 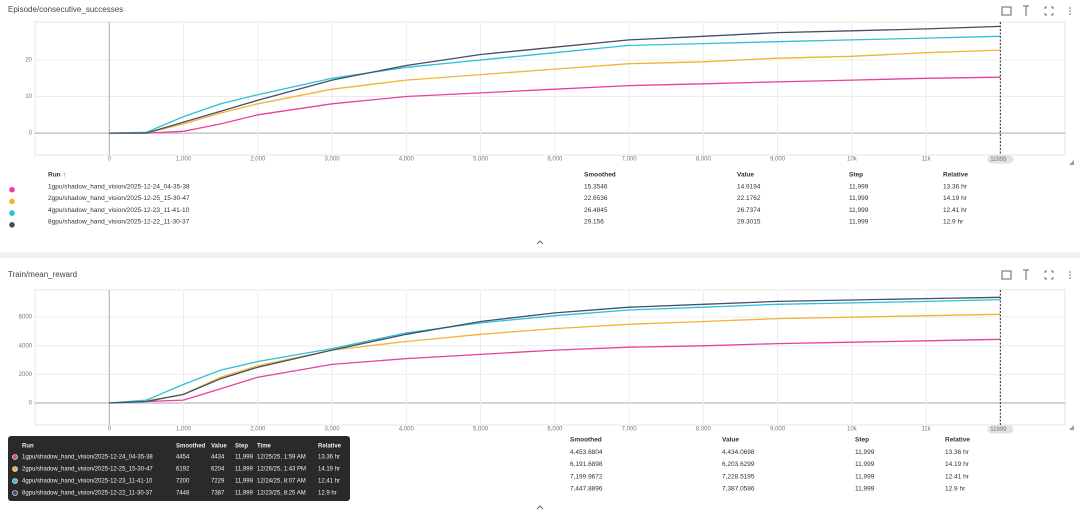 What do you see at coordinates (481, 430) in the screenshot?
I see `x-tick-label: 5,000` at bounding box center [481, 430].